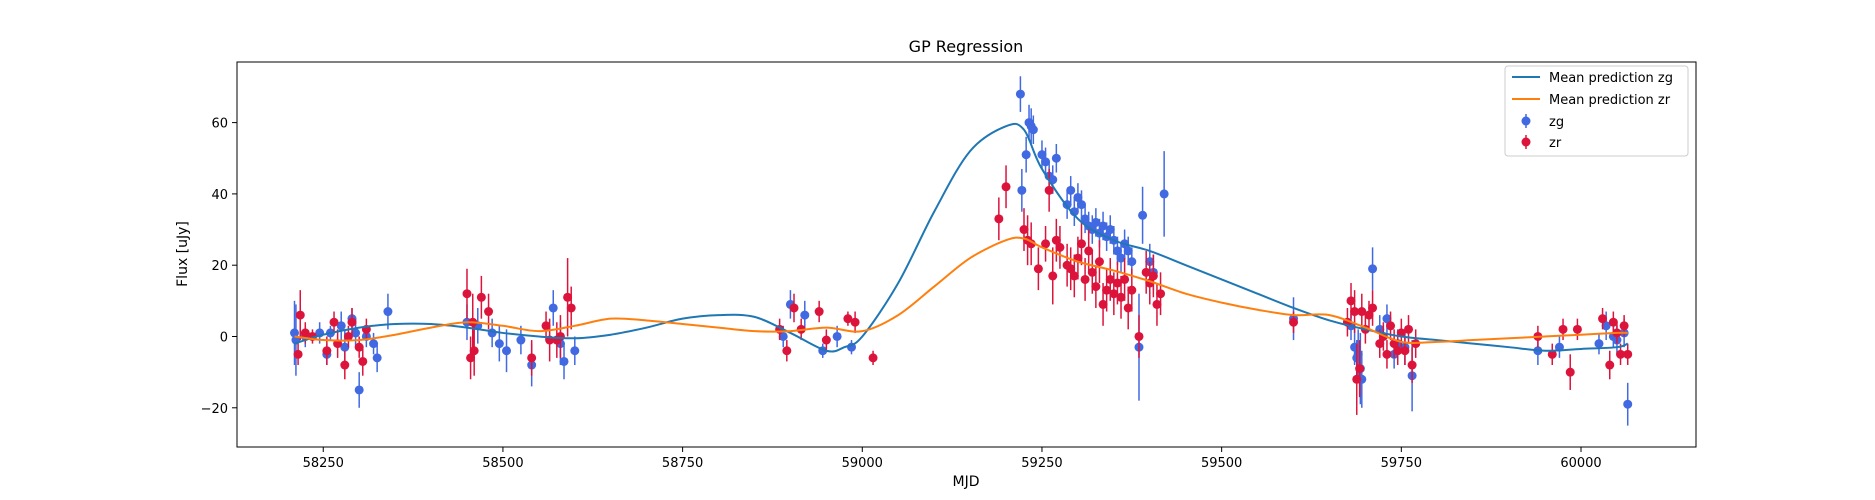 This screenshot has height=500, width=1875. What do you see at coordinates (219, 266) in the screenshot?
I see `y-tick-label-2: 20` at bounding box center [219, 266].